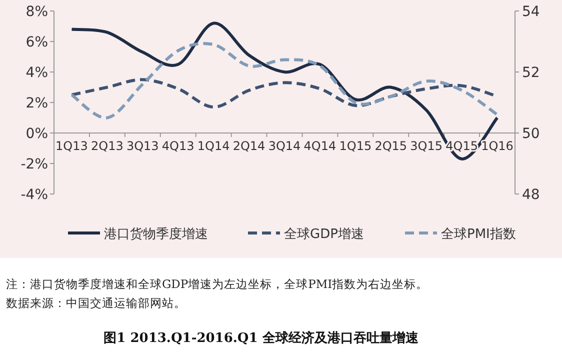 Image resolution: width=562 pixels, height=355 pixels. Describe the element at coordinates (107, 146) in the screenshot. I see `x-tick-label: 2Q13` at that location.